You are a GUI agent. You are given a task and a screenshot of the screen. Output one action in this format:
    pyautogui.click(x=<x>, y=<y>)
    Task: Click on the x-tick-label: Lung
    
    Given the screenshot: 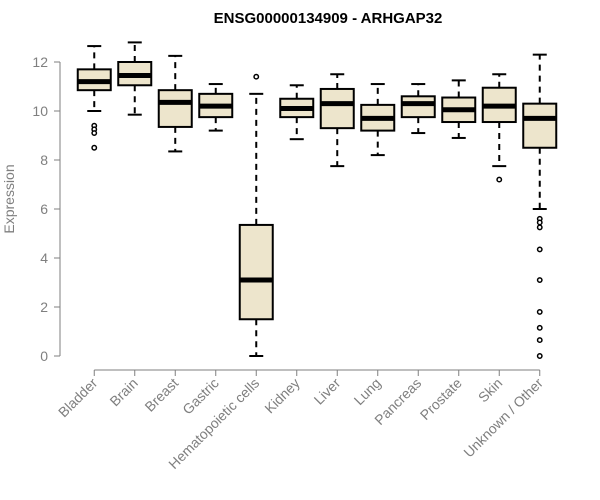 What is the action you would take?
    pyautogui.click(x=367, y=391)
    